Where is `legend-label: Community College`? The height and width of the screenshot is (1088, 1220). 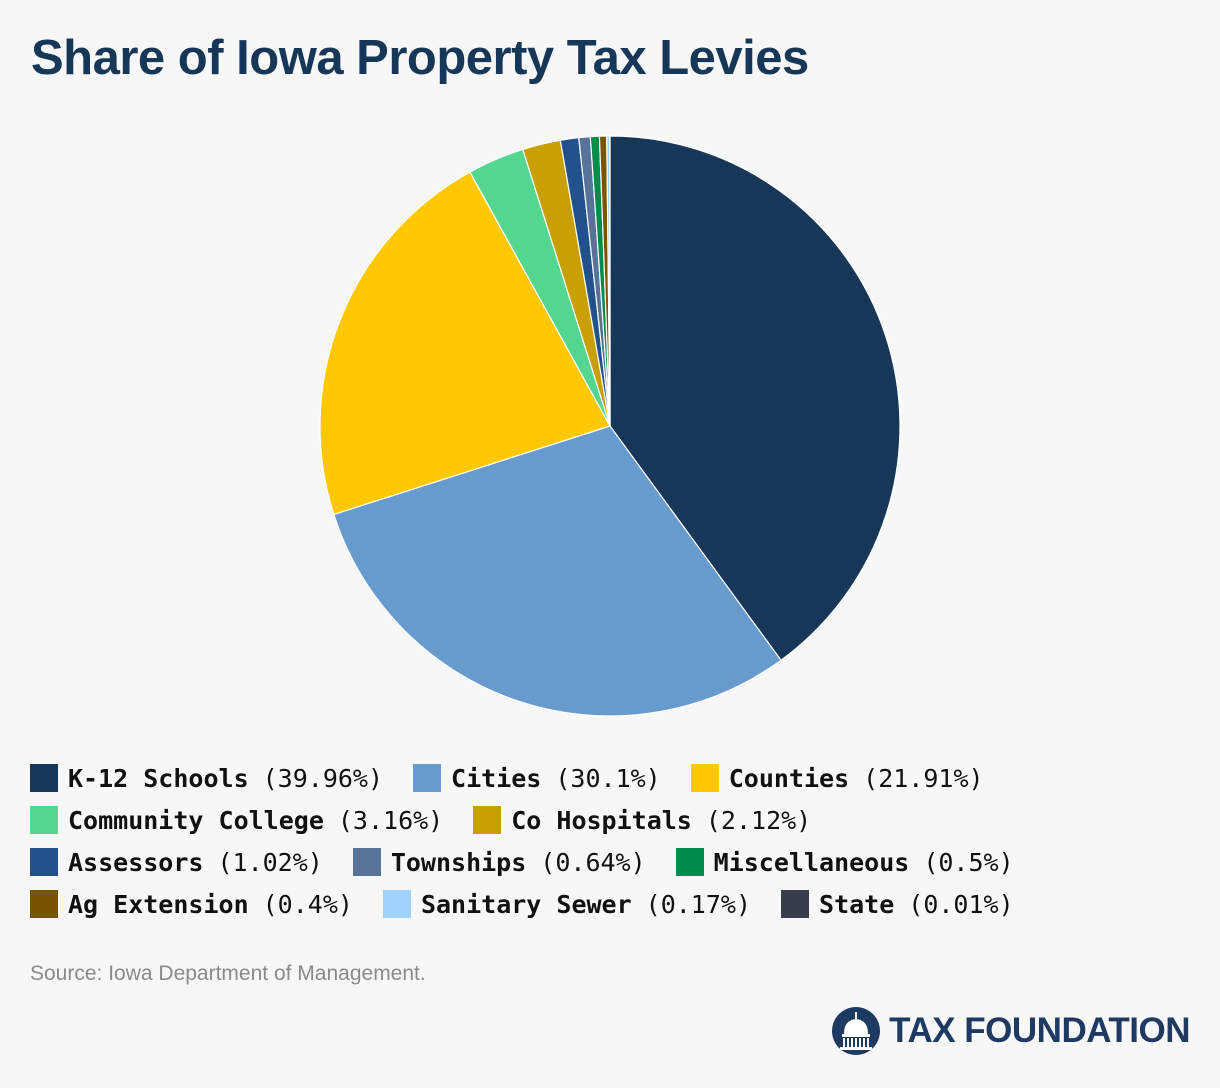
legend-label: Community College is located at coordinates (196, 820).